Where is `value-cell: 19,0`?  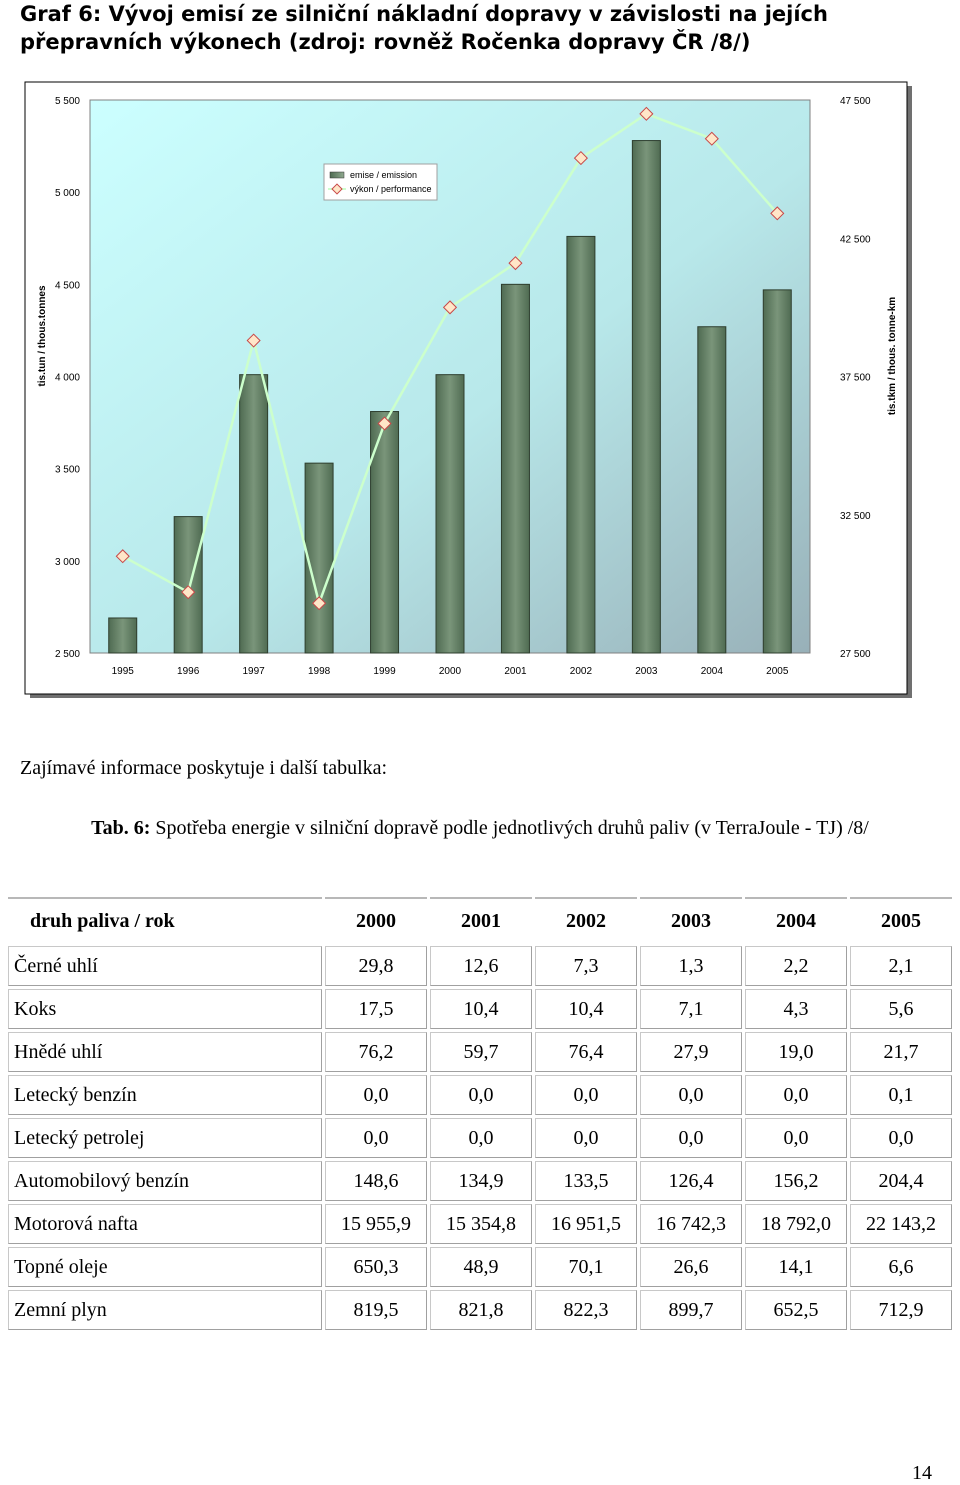
value-cell: 19,0 is located at coordinates (796, 1052).